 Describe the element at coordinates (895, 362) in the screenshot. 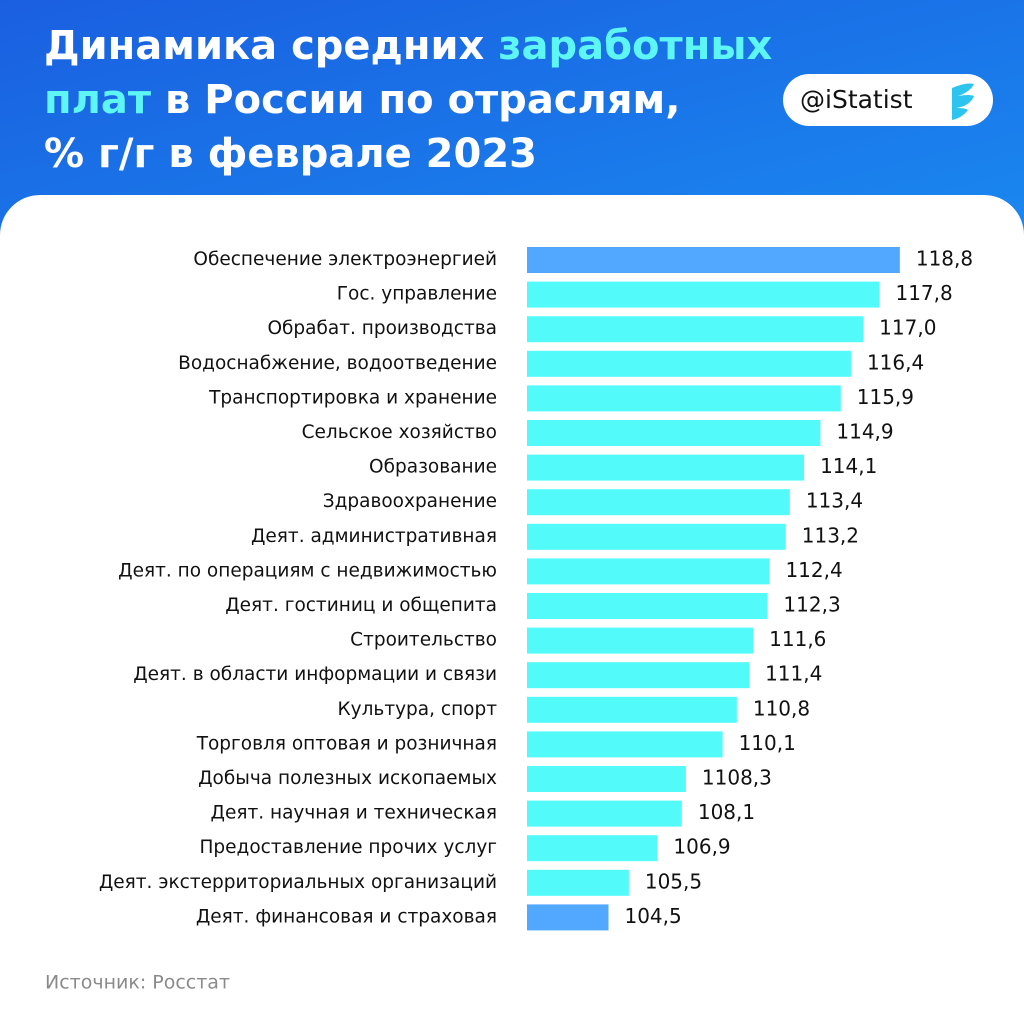

I see `value-label: 116,4` at that location.